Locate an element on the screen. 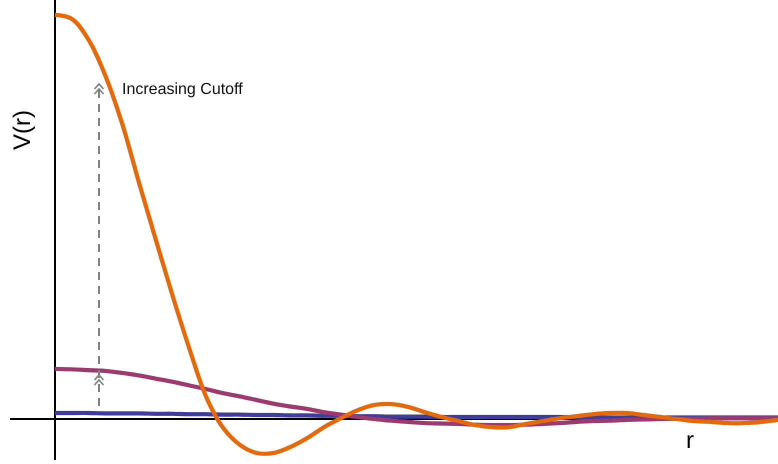 This screenshot has height=464, width=778. annotation: Increasing Cutoff is located at coordinates (183, 89).